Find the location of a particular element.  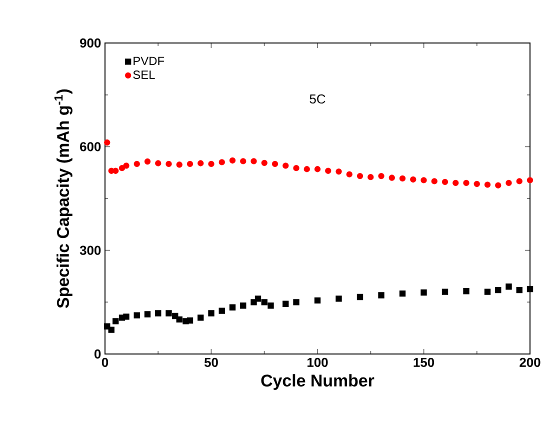

x-tick-label: 50 is located at coordinates (211, 362).